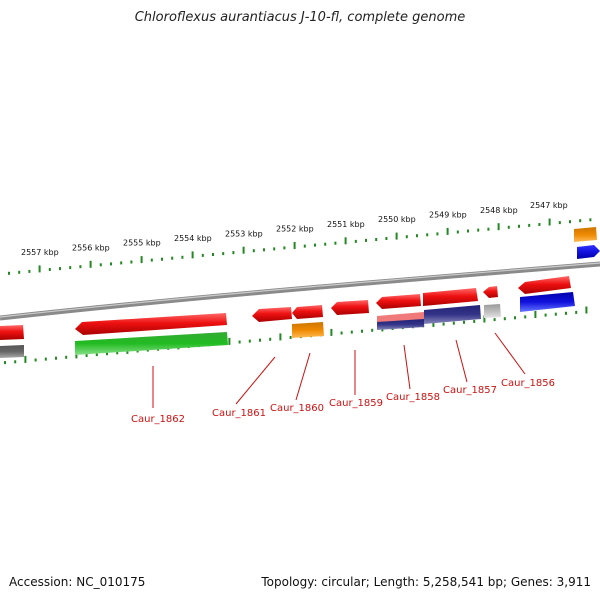 The image size is (600, 600). Describe the element at coordinates (585, 234) in the screenshot. I see `feature-orange-top` at that location.